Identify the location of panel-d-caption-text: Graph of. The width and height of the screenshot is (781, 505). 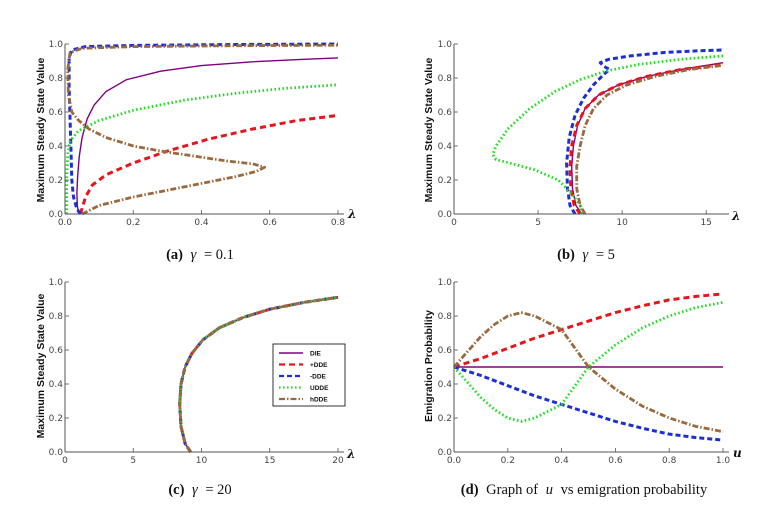
(512, 490).